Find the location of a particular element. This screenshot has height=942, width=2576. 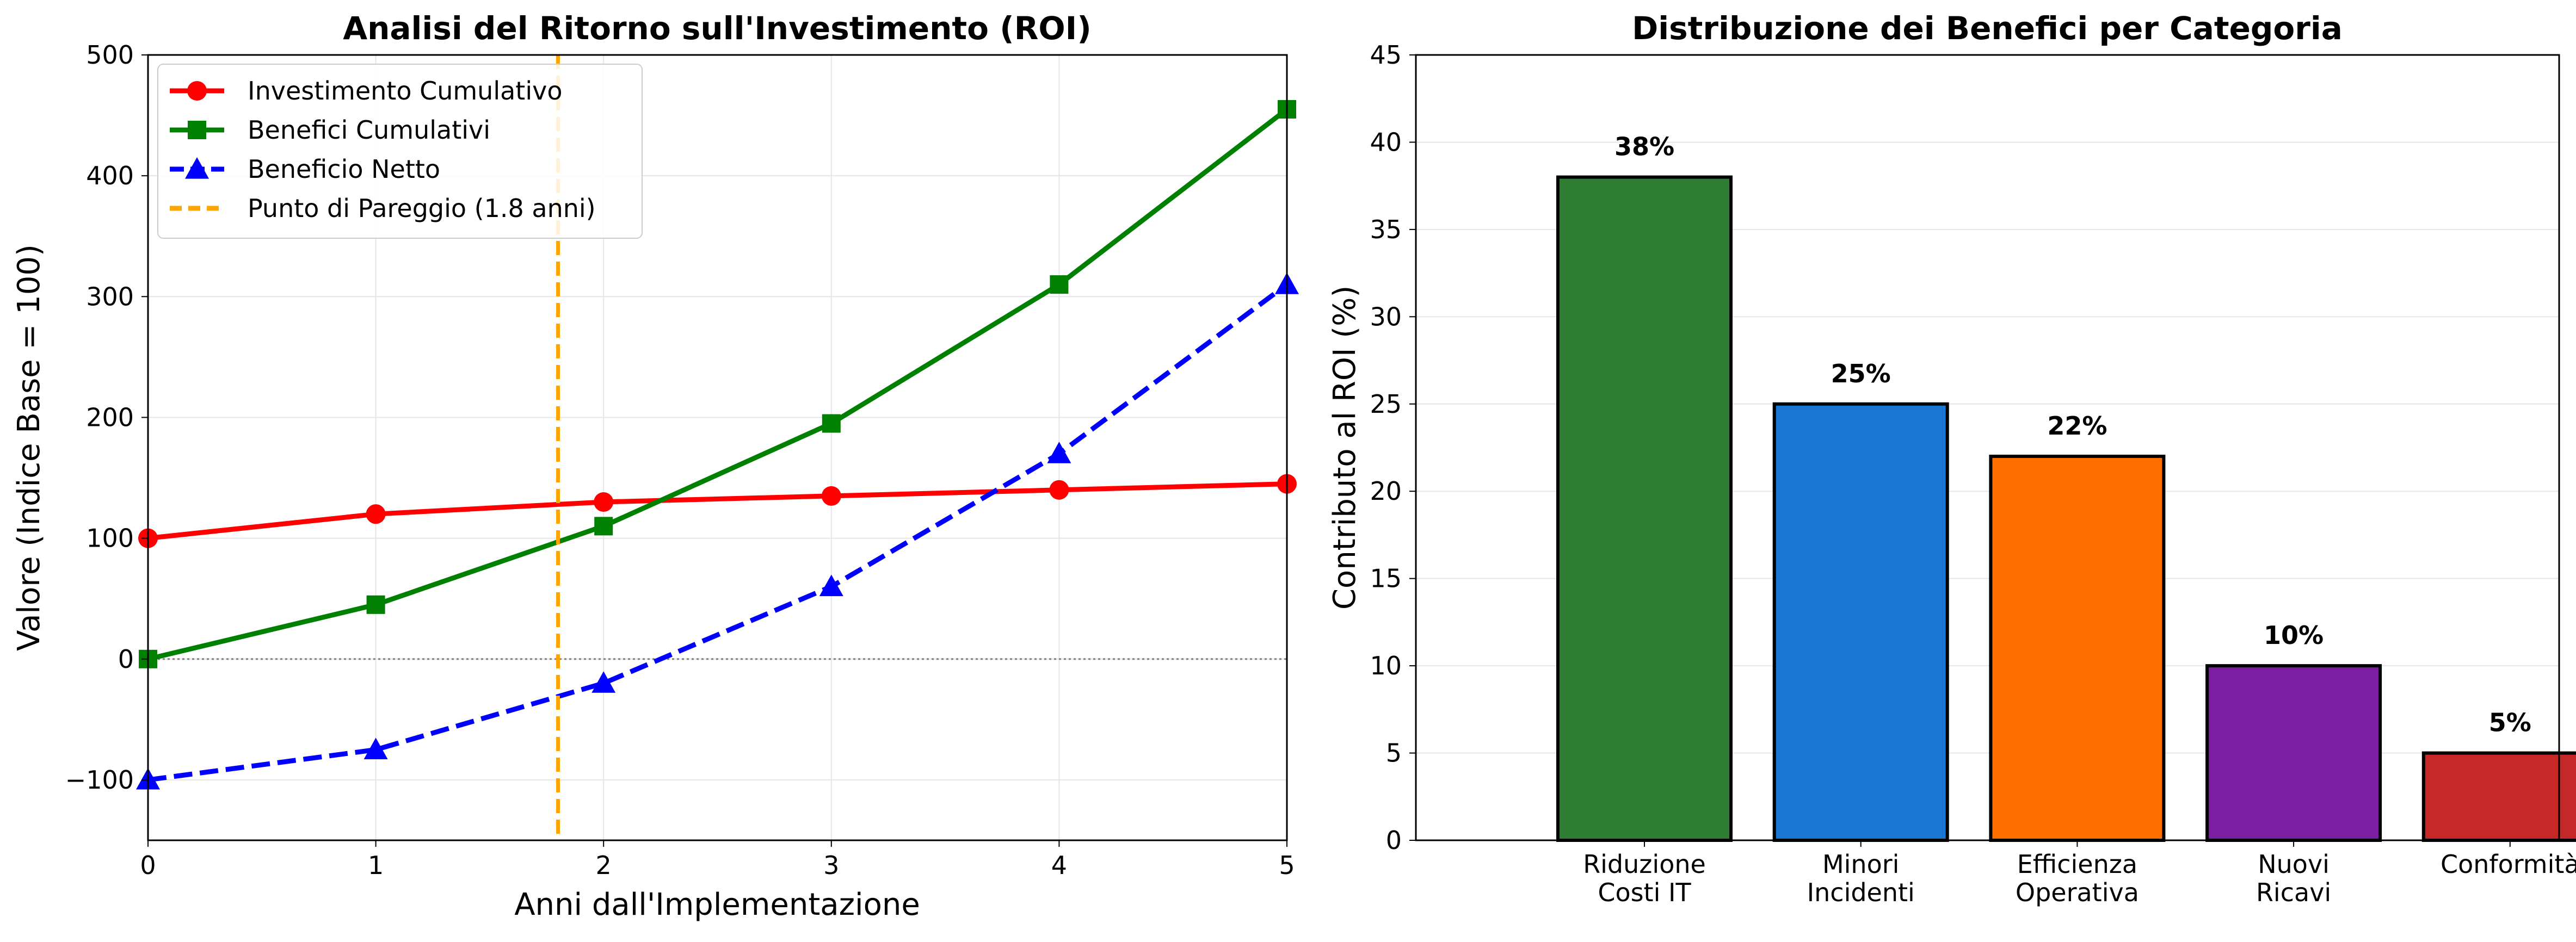

right-y-tick-label: 20 is located at coordinates (1386, 491).